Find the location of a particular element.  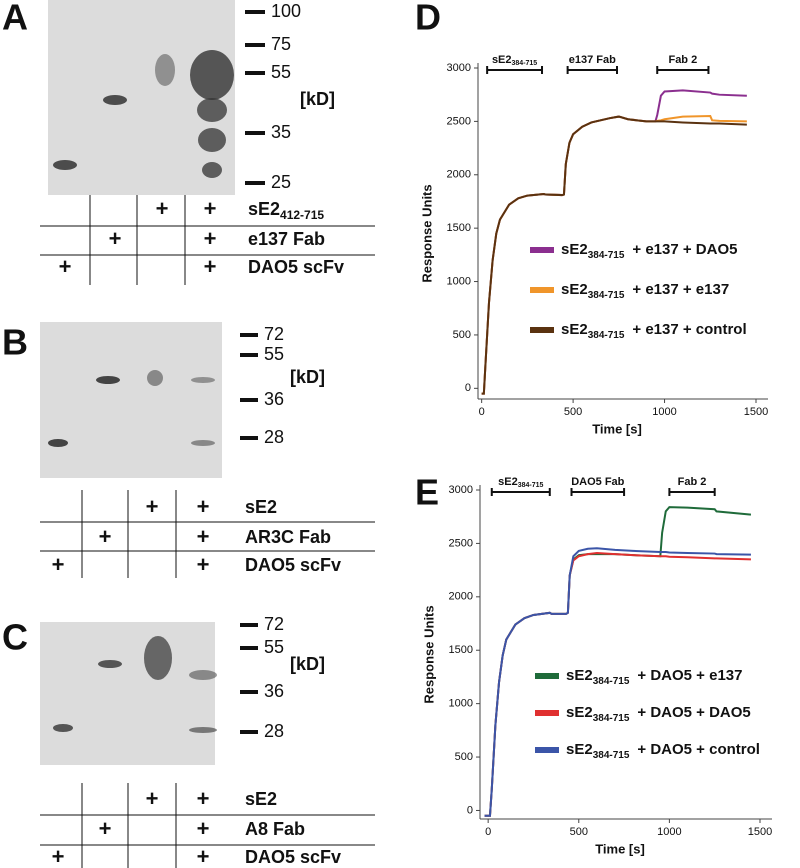

y-tick-label: 0 is located at coordinates (468, 388).